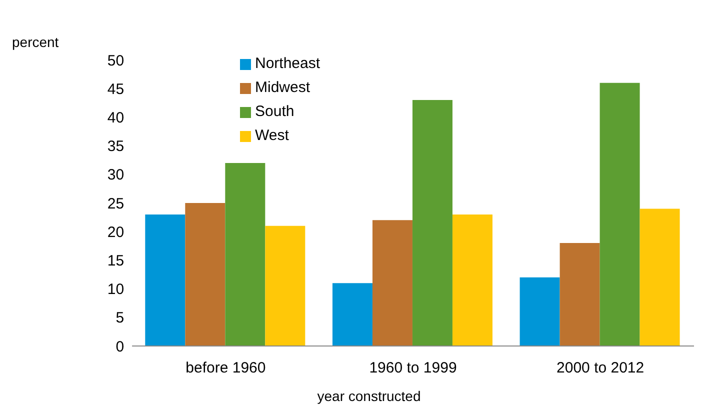 This screenshot has width=702, height=406. Describe the element at coordinates (287, 63) in the screenshot. I see `legend-label: Northeast` at that location.